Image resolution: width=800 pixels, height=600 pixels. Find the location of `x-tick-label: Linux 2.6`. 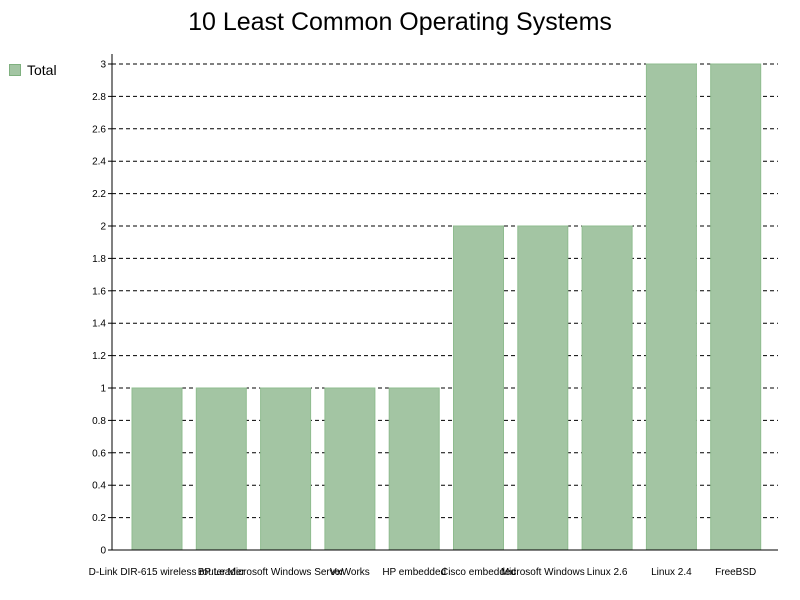

x-tick-label: Linux 2.6 is located at coordinates (607, 572).